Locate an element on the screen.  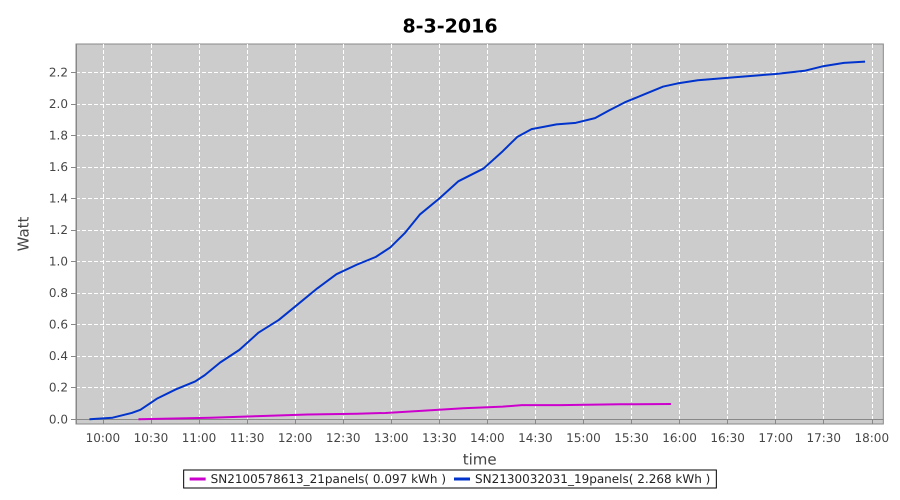
y-axis-title: Watt is located at coordinates (23, 234).